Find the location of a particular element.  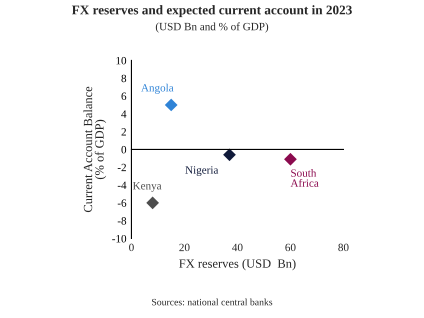

y-tick-label: -6 is located at coordinates (122, 203).